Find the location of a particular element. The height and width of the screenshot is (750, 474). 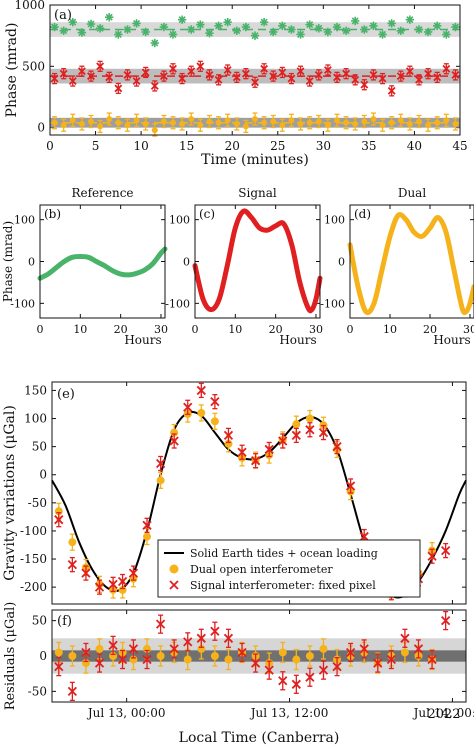

panel-label-f: (f) is located at coordinates (64, 621).